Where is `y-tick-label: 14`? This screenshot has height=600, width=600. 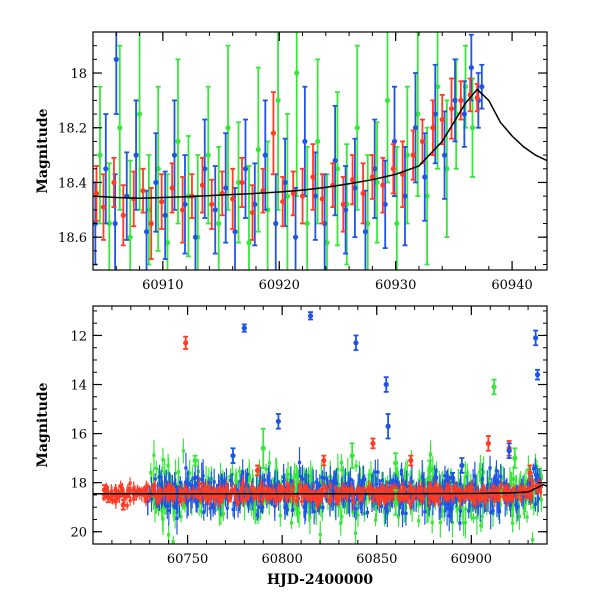
y-tick-label: 14 is located at coordinates (78, 386).